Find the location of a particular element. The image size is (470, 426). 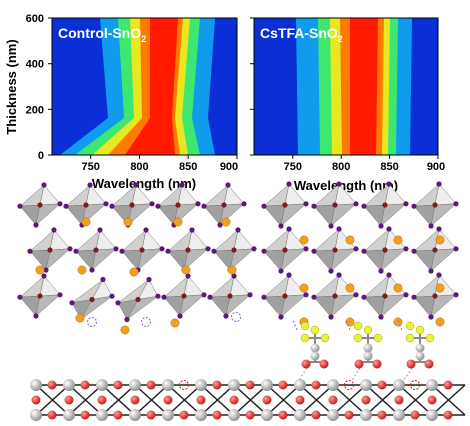

heatmap-control-xlabel: Wavelength (nm) is located at coordinates (144, 183).